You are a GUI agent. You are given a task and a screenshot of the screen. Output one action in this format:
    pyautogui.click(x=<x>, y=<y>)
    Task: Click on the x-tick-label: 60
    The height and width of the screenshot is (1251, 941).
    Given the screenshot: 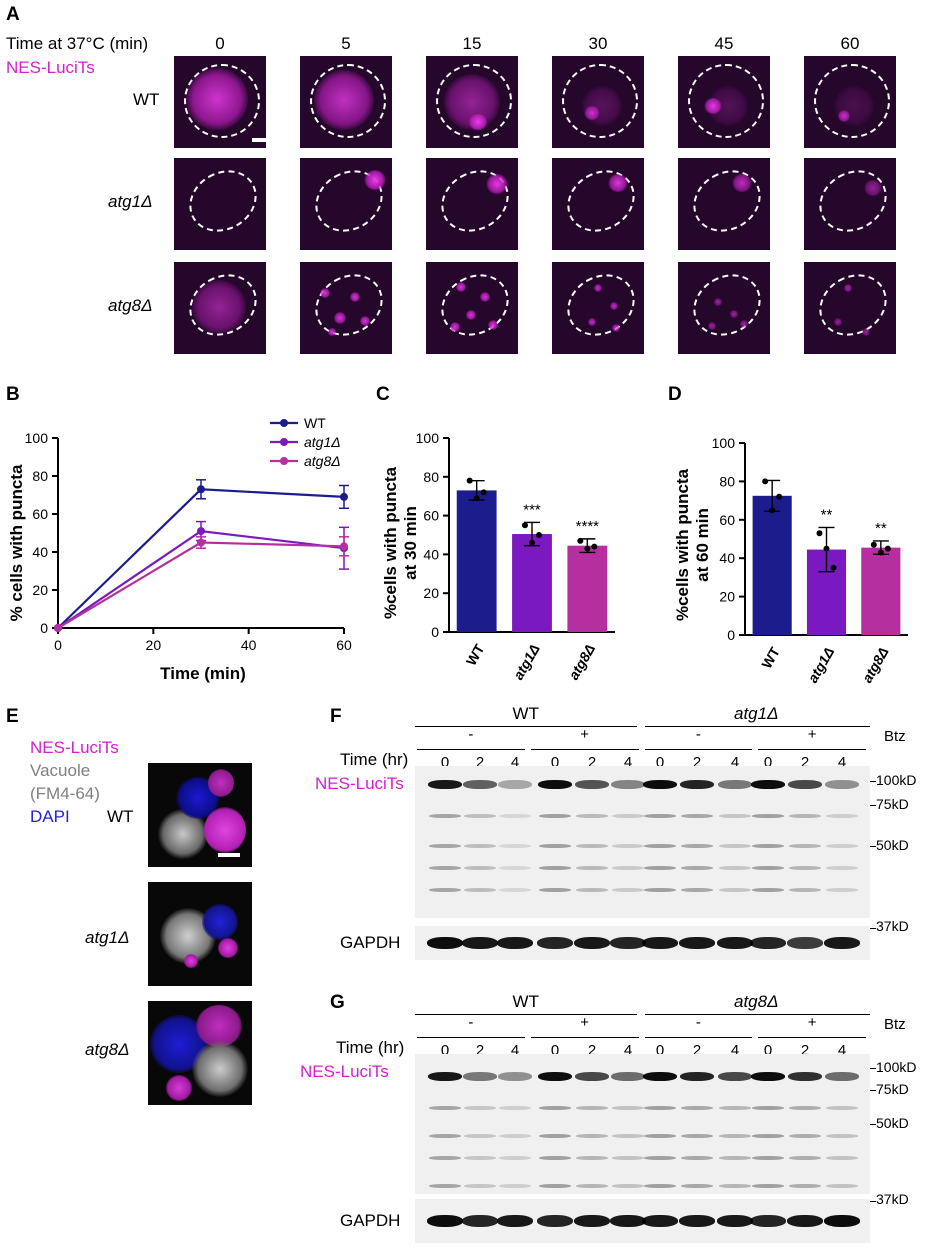 What is the action you would take?
    pyautogui.click(x=344, y=645)
    